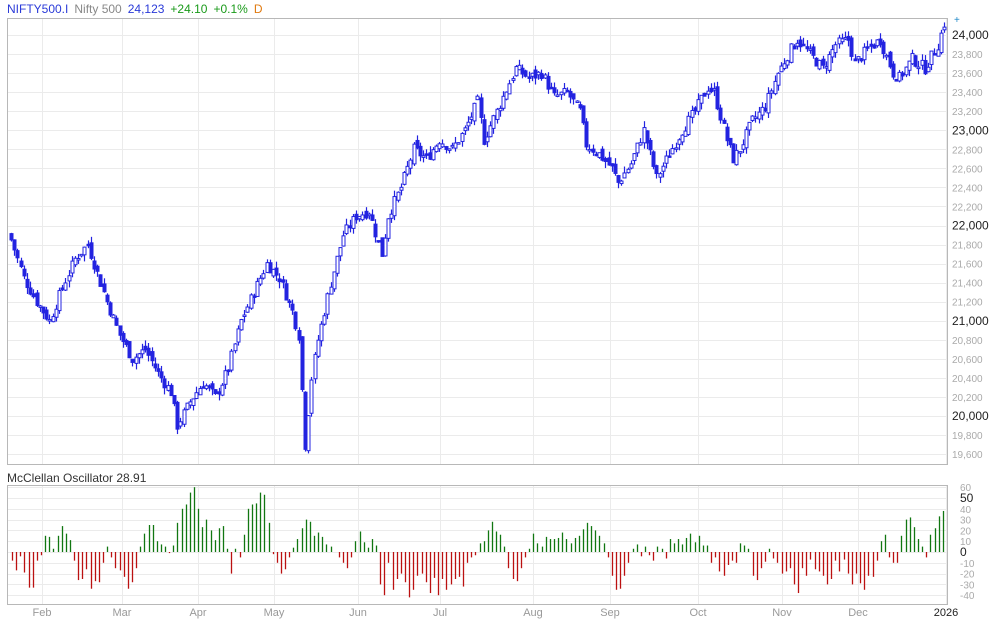 The height and width of the screenshot is (622, 1000). Describe the element at coordinates (122, 613) in the screenshot. I see `svg-text: Mar` at that location.